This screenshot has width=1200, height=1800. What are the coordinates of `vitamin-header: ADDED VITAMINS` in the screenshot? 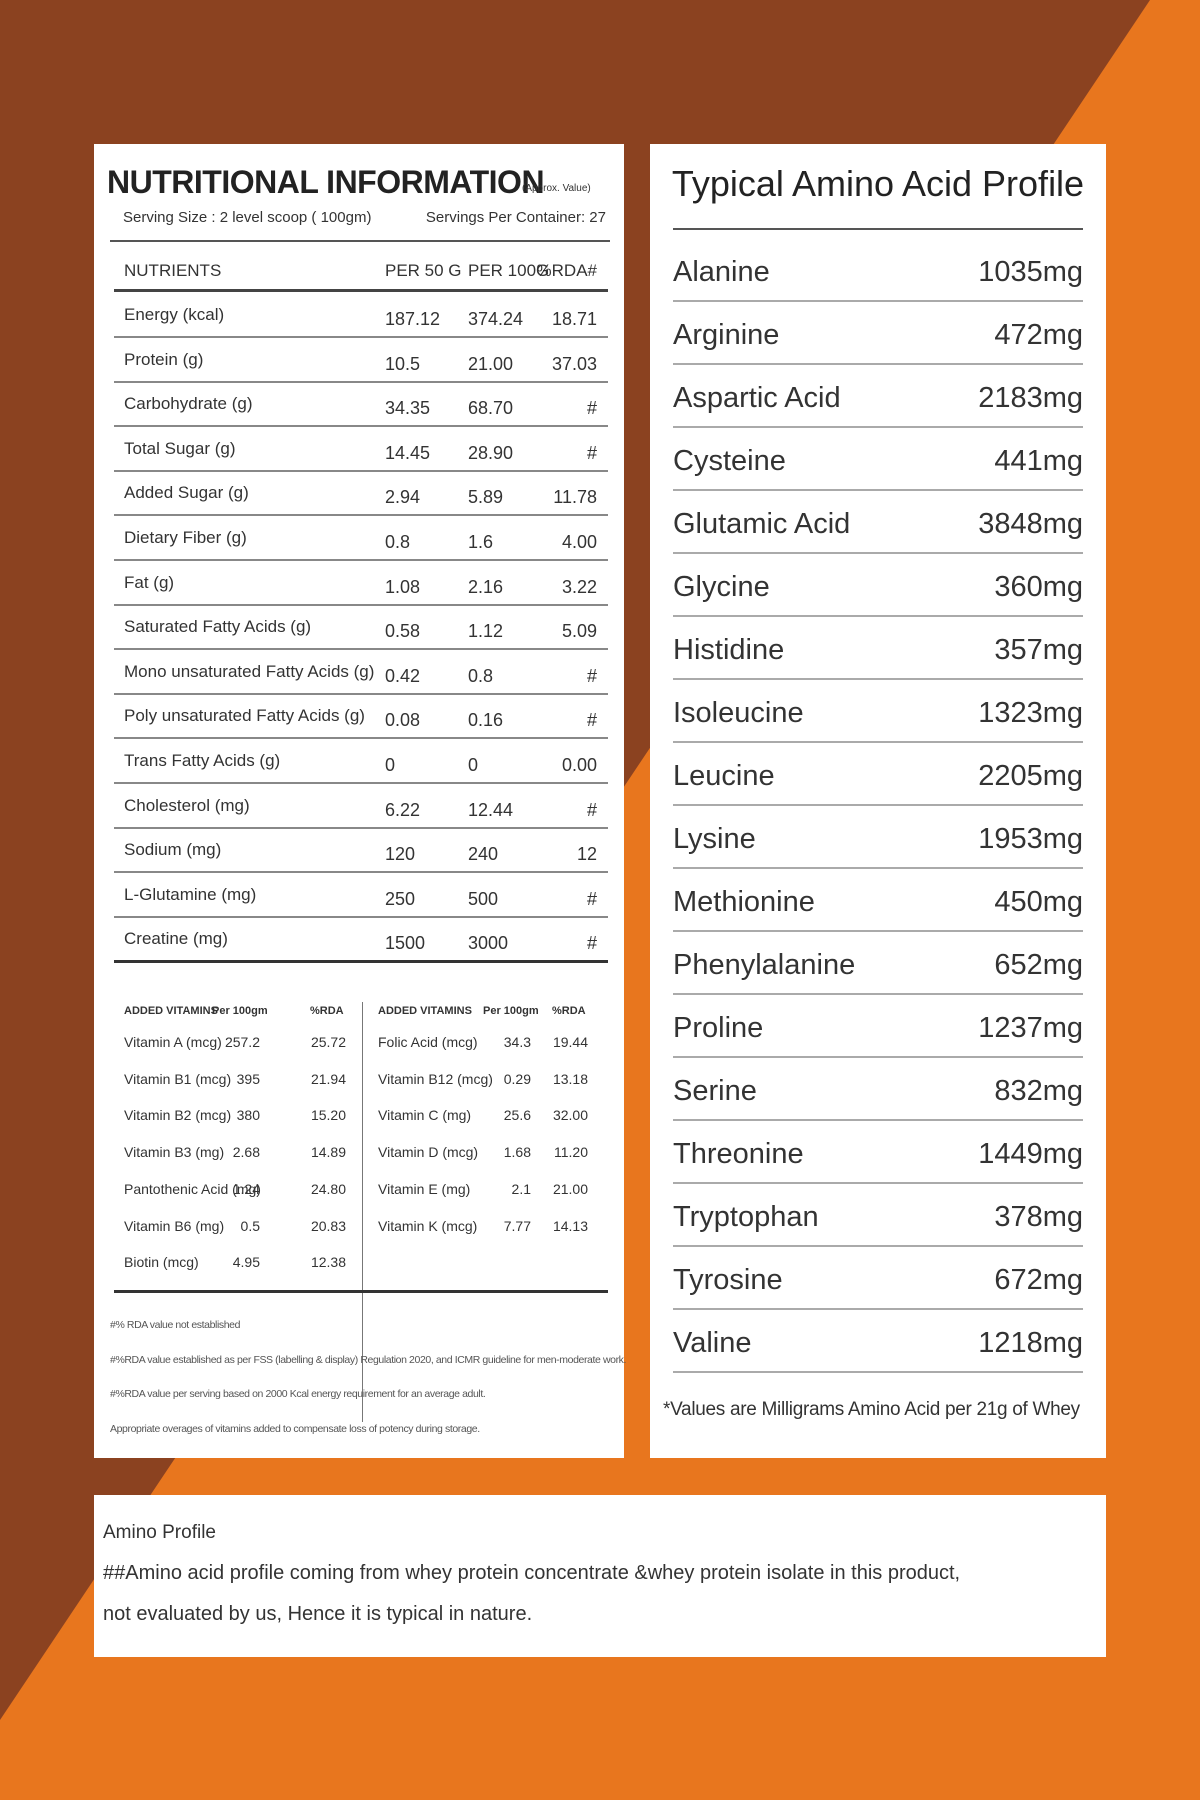 It's located at (425, 1011).